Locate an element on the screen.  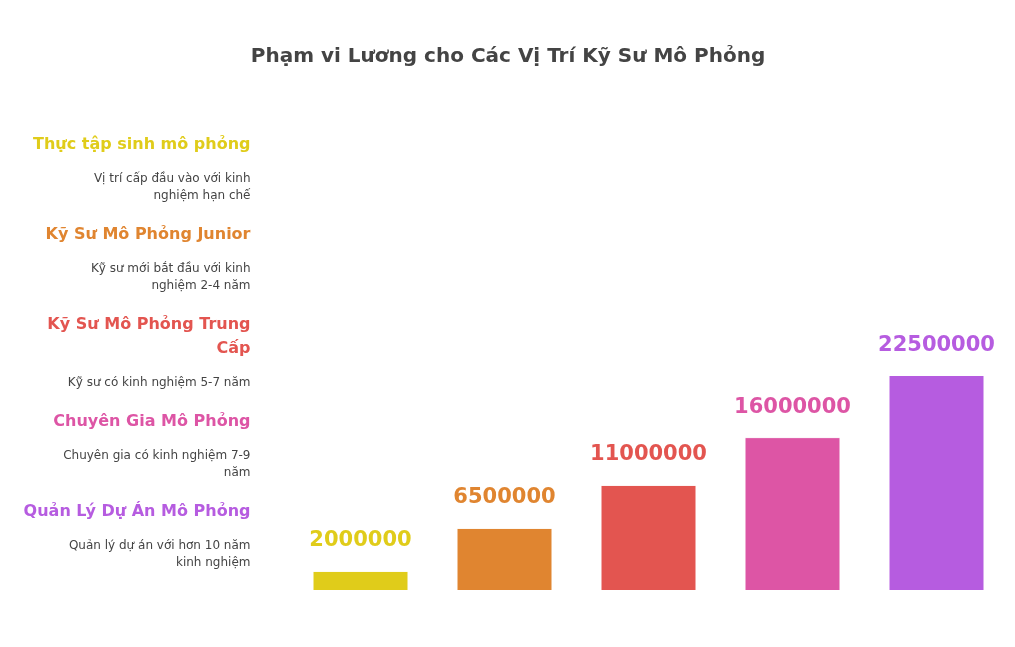
data-label: 22500000 is located at coordinates (936, 343).